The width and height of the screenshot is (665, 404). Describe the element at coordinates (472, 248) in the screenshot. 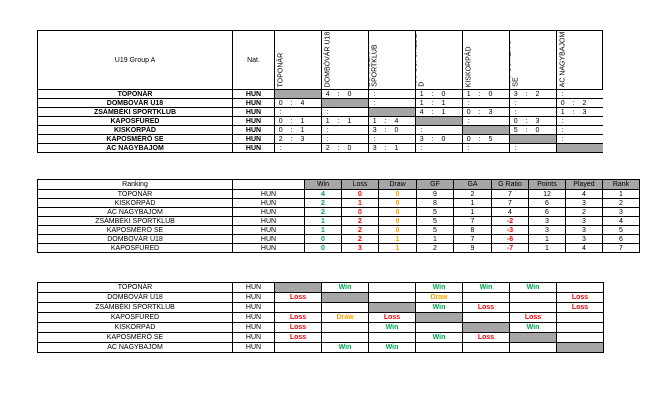

I see `ranking-ga: 9` at that location.